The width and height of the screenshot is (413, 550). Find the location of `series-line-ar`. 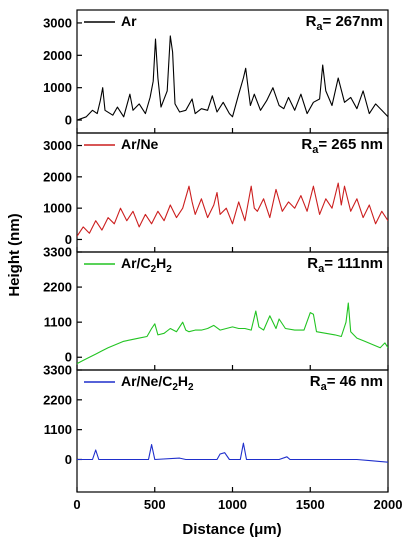

series-line-ar is located at coordinates (232, 78).